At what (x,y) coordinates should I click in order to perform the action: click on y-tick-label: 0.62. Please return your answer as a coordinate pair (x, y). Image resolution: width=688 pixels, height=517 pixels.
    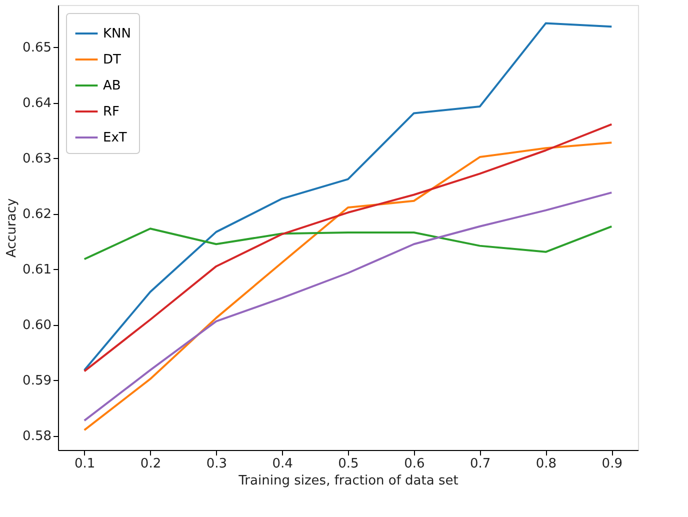
    Looking at the image, I should click on (37, 214).